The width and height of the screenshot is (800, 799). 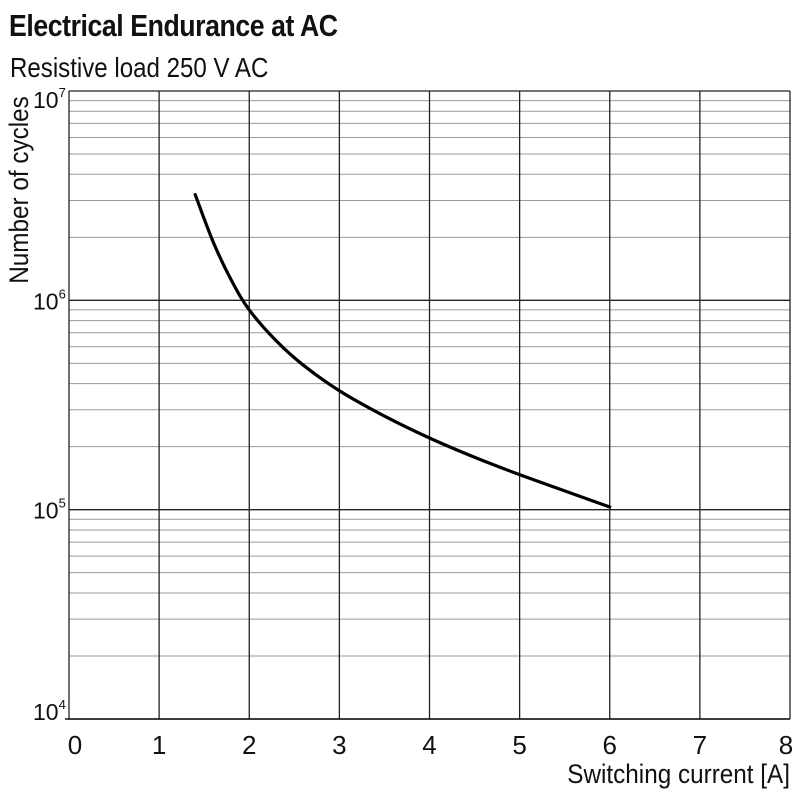 What do you see at coordinates (49, 405) in the screenshot?
I see `y-tick-labels: 10⁴ 10⁵ 10⁶ 10⁷` at bounding box center [49, 405].